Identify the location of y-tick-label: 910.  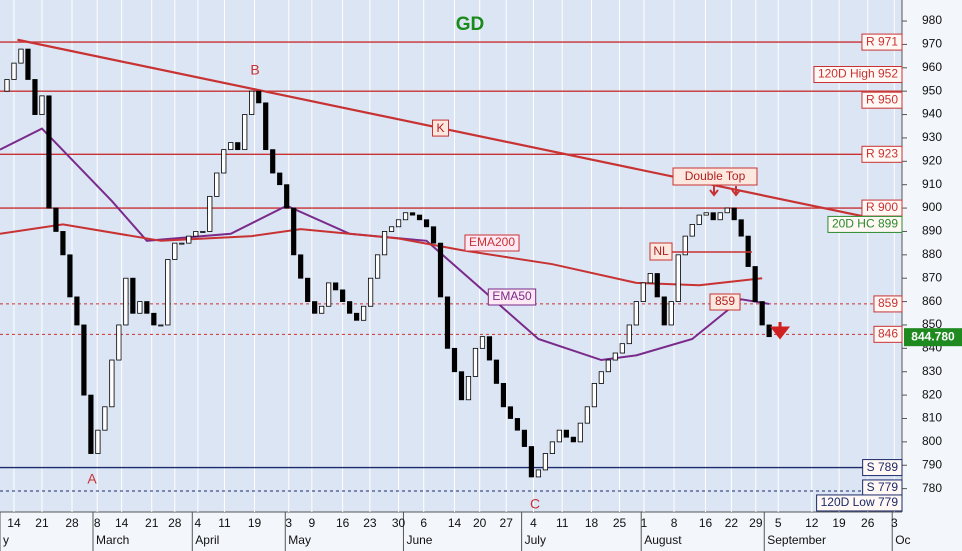
(932, 184).